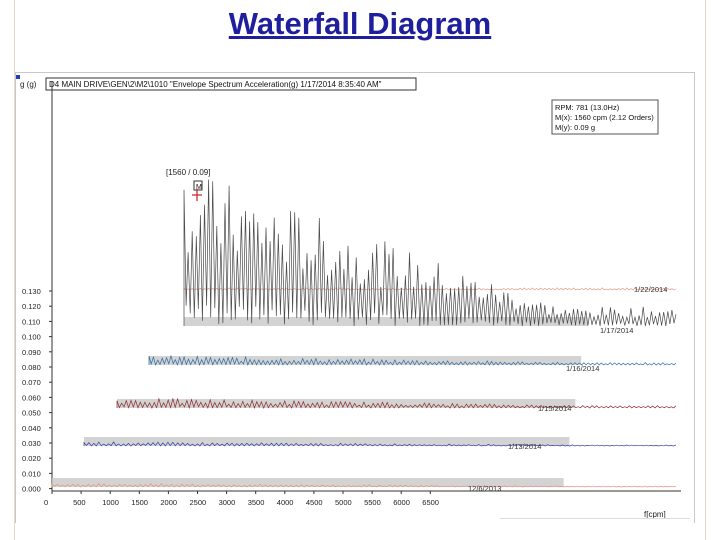 The height and width of the screenshot is (540, 720). Describe the element at coordinates (31, 458) in the screenshot. I see `y-tick-label: 0.020` at that location.